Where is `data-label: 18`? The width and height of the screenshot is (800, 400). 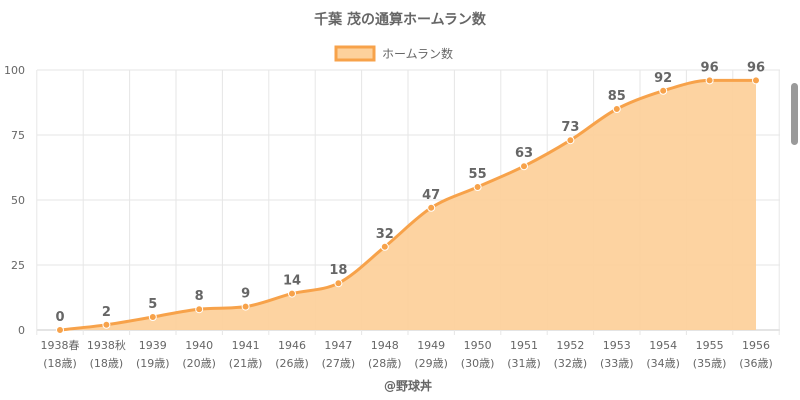 data-label: 18 is located at coordinates (338, 270).